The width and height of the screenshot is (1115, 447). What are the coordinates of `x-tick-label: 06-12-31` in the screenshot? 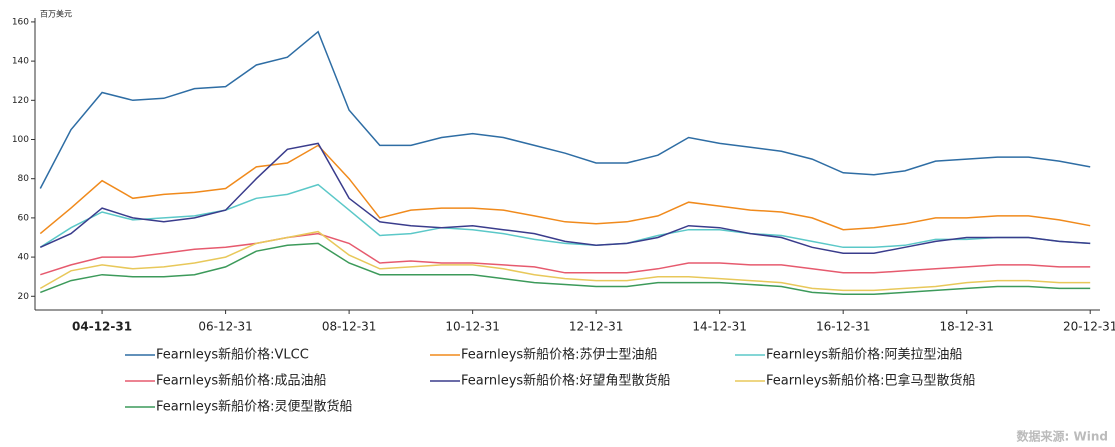 It's located at (225, 327).